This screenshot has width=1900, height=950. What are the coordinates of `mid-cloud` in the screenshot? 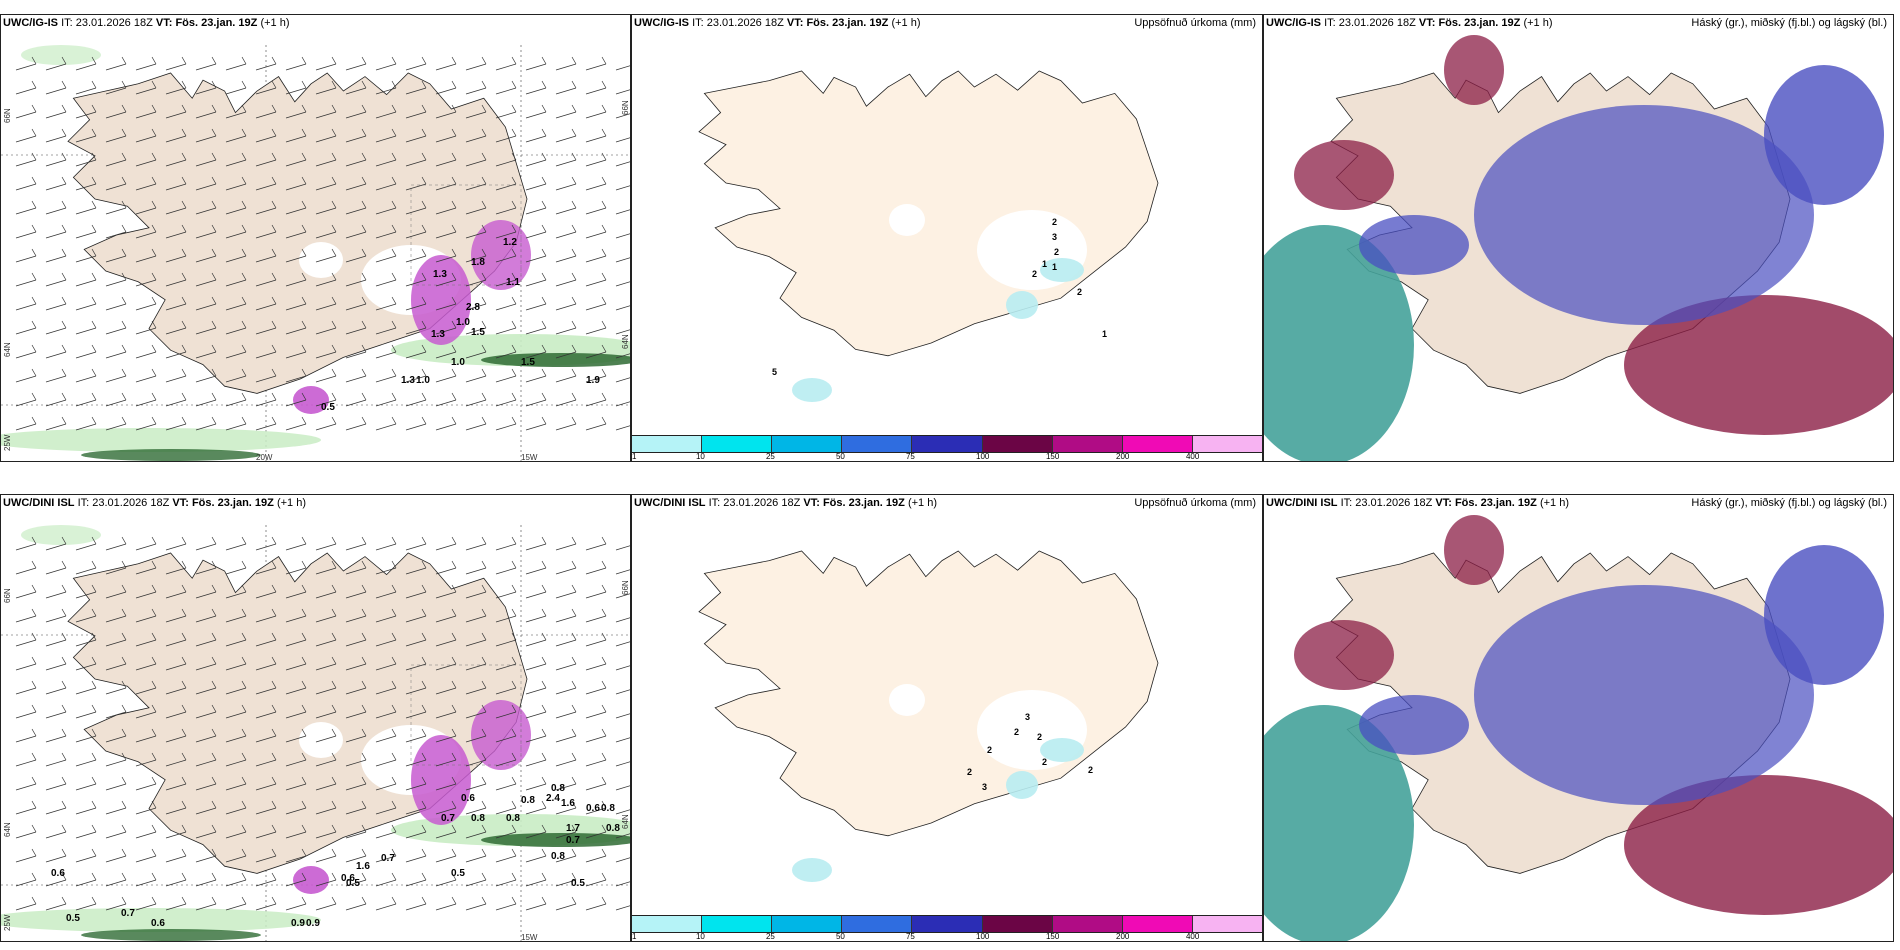 It's located at (1344, 655).